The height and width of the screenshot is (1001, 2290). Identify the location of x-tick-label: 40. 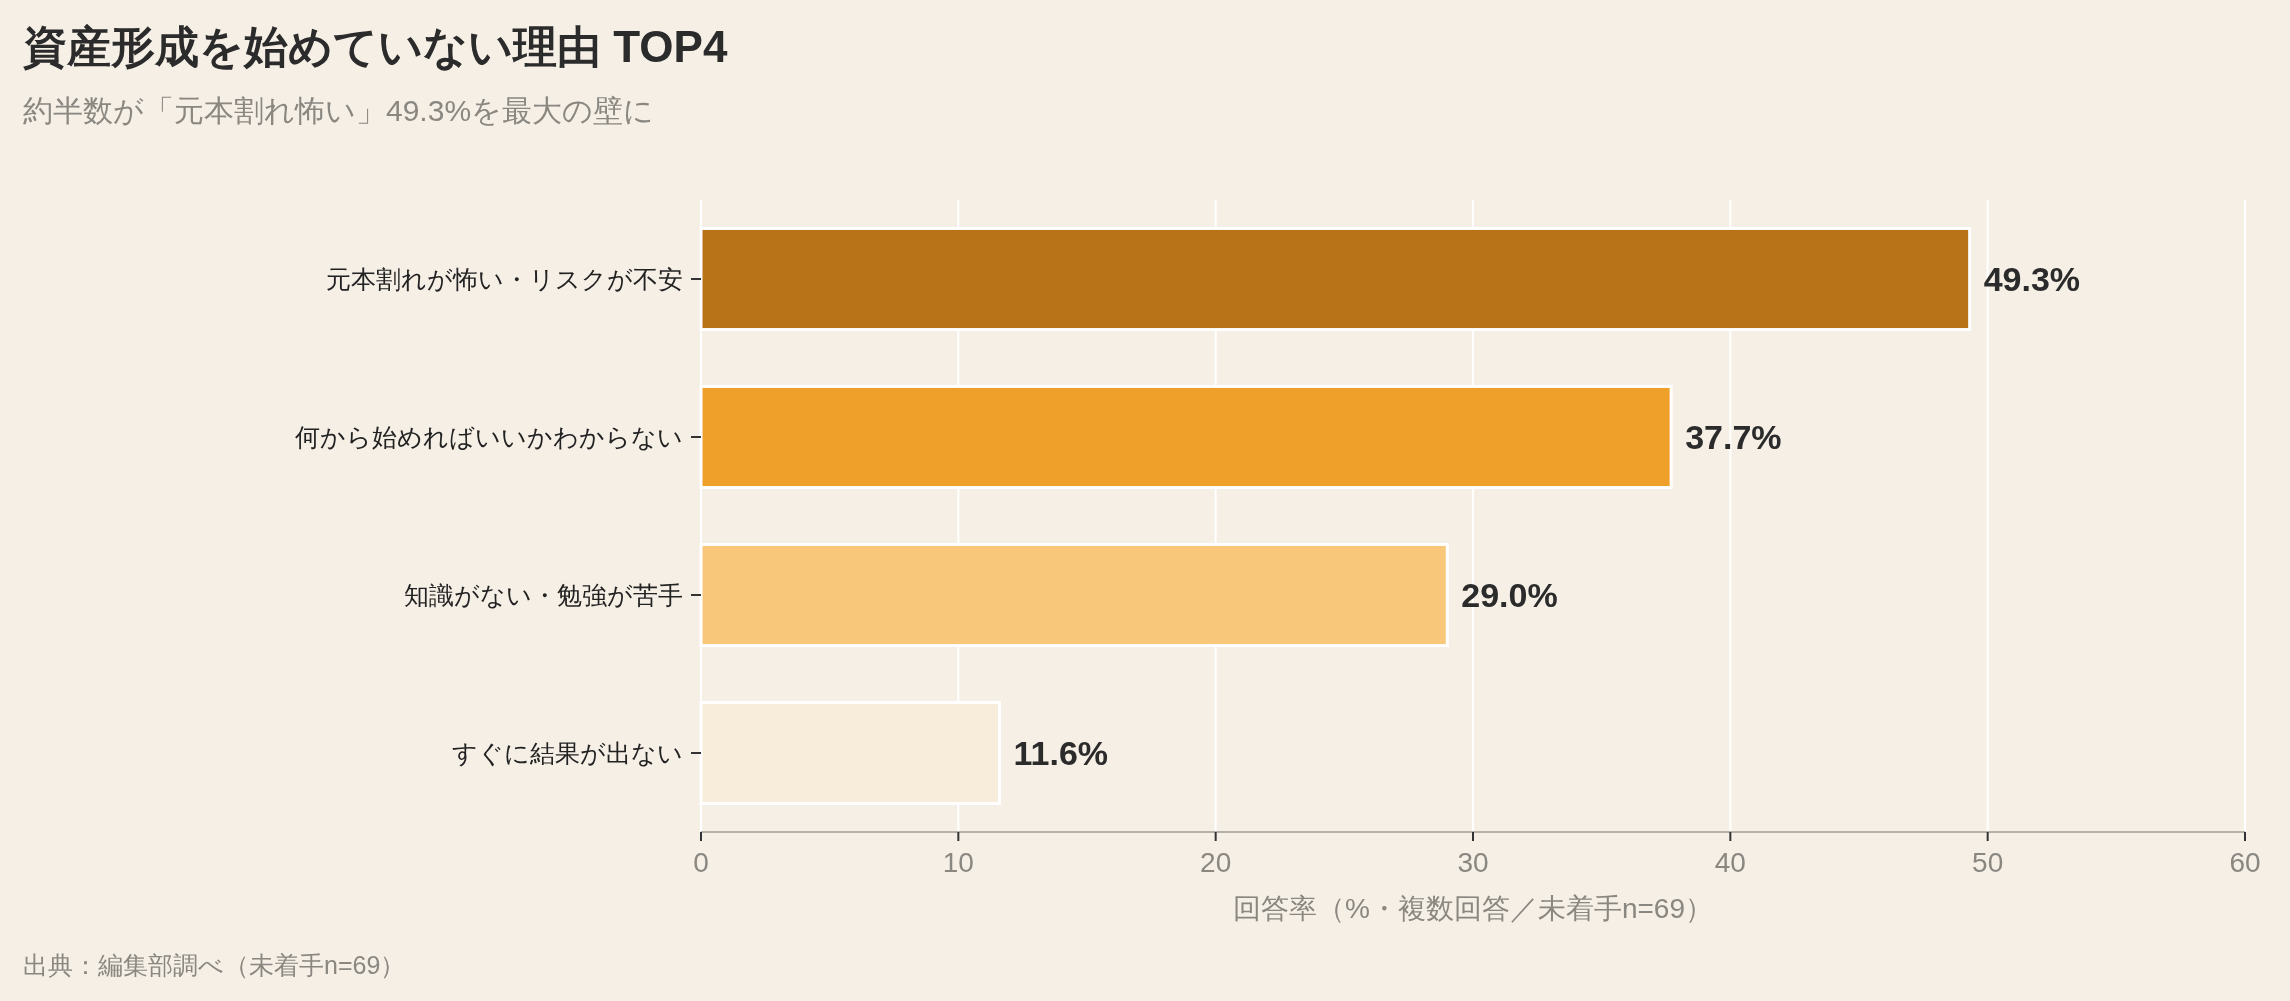
(1730, 862).